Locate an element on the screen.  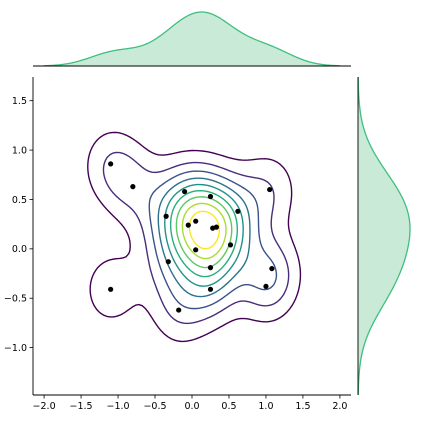
x-tick-label: 1.0 is located at coordinates (265, 406).